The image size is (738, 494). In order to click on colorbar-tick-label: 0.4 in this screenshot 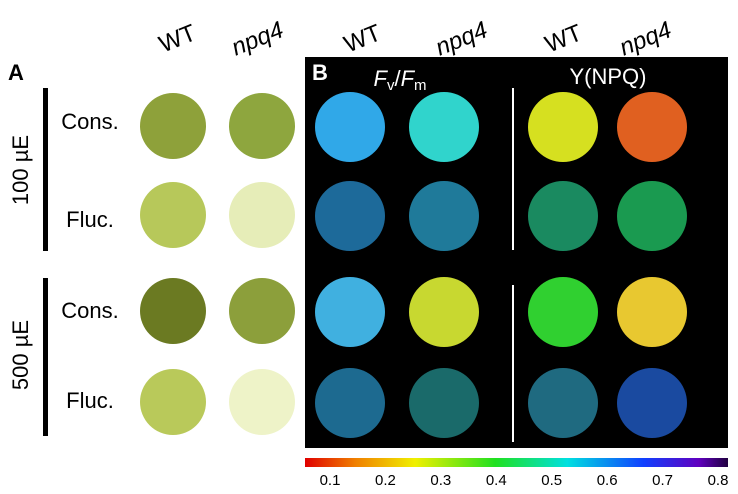, I will do `click(496, 480)`.